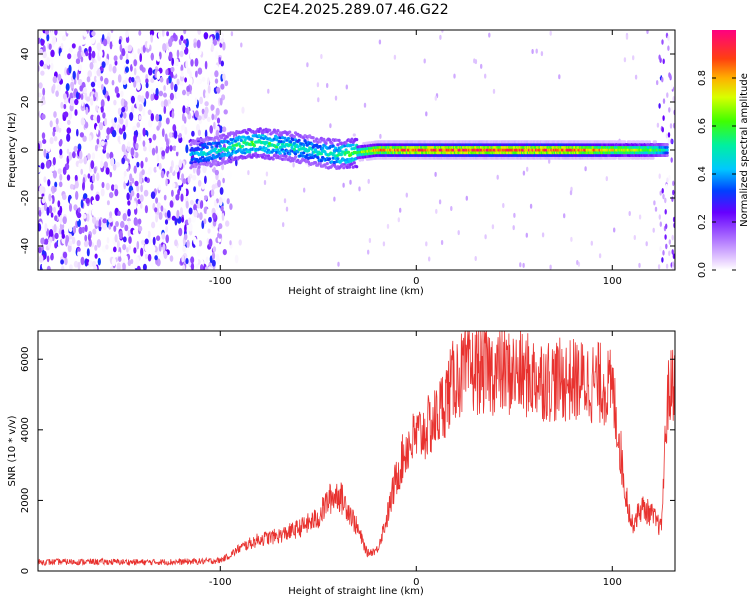 The image size is (750, 600). What do you see at coordinates (716, 174) in the screenshot?
I see `colorbar-ticks: 0.0 0.2 0.4 0.6 0.8` at bounding box center [716, 174].